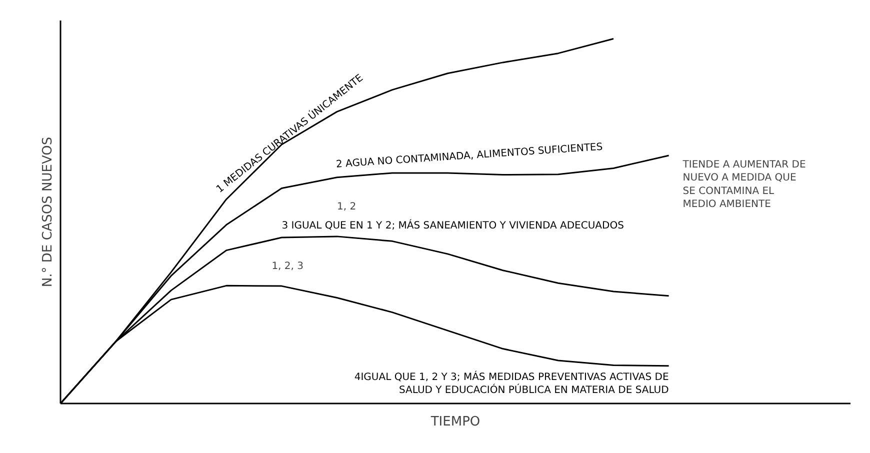 The height and width of the screenshot is (453, 870). I want to click on y-axis-title: N.° DE CASOS NUEVOS, so click(48, 212).